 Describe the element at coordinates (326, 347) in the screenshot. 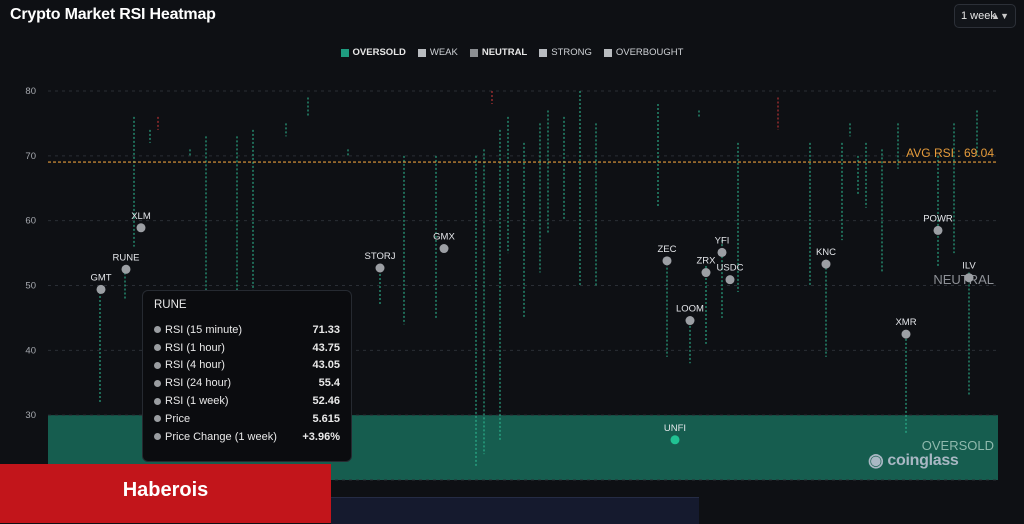

I see `tooltip-row-value: 43.75` at that location.